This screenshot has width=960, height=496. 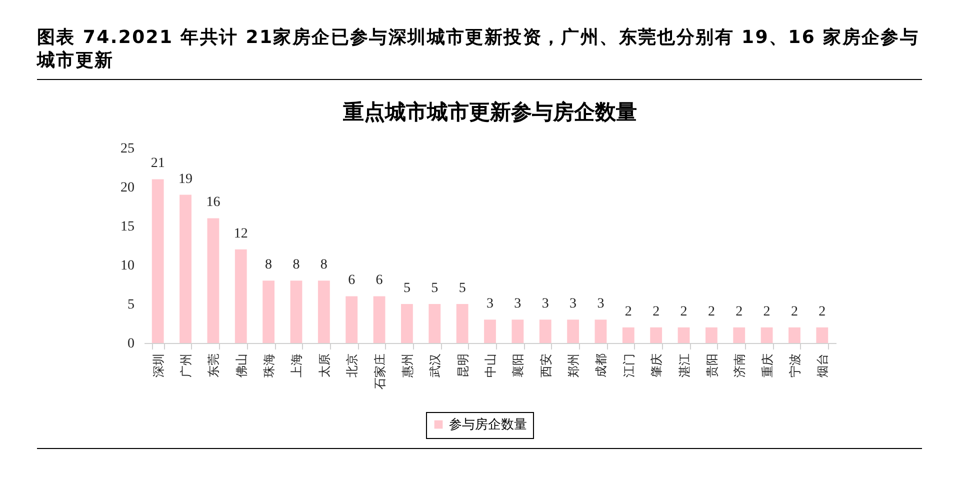 What do you see at coordinates (435, 366) in the screenshot?
I see `x-tick-label: 武汉` at bounding box center [435, 366].